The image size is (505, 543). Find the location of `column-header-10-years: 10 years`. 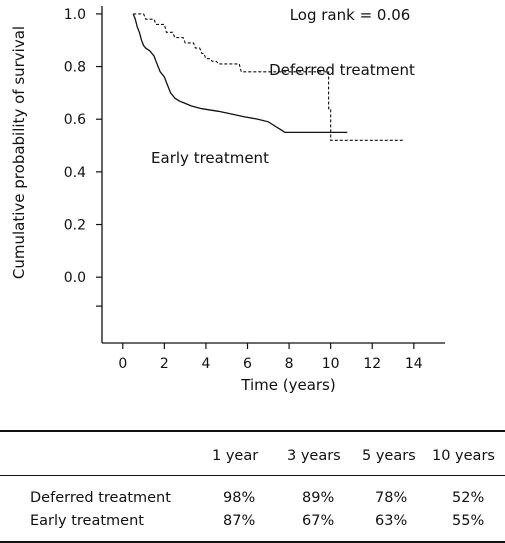

column-header-10-years: 10 years is located at coordinates (463, 456).